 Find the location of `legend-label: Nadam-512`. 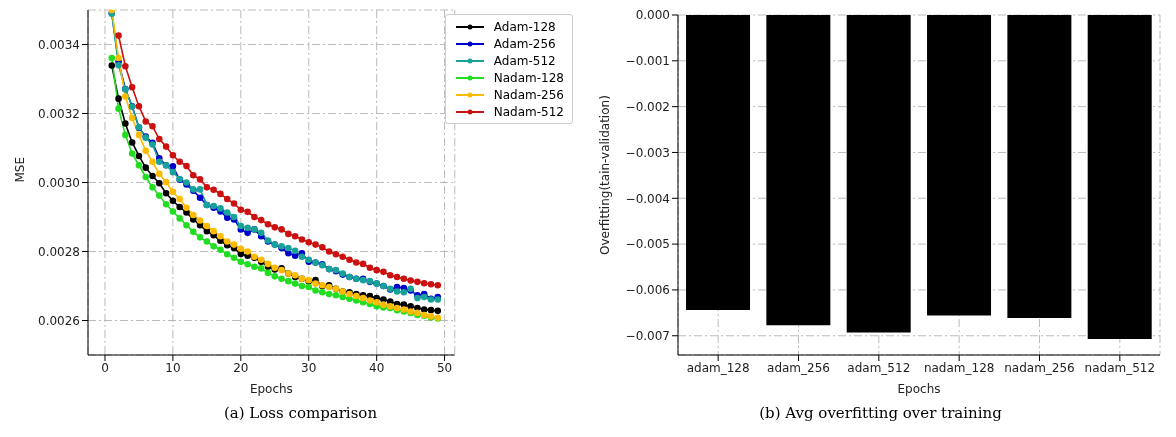

legend-label: Nadam-512 is located at coordinates (528, 111).